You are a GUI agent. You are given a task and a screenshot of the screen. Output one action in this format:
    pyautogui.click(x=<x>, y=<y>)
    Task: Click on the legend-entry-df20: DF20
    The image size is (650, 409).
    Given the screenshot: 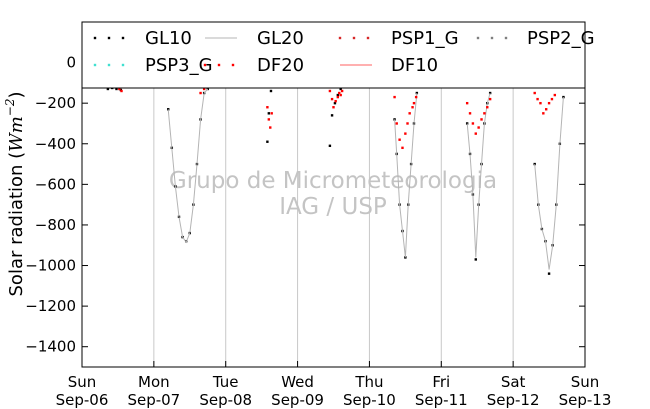 What is the action you would take?
    pyautogui.click(x=253, y=65)
    